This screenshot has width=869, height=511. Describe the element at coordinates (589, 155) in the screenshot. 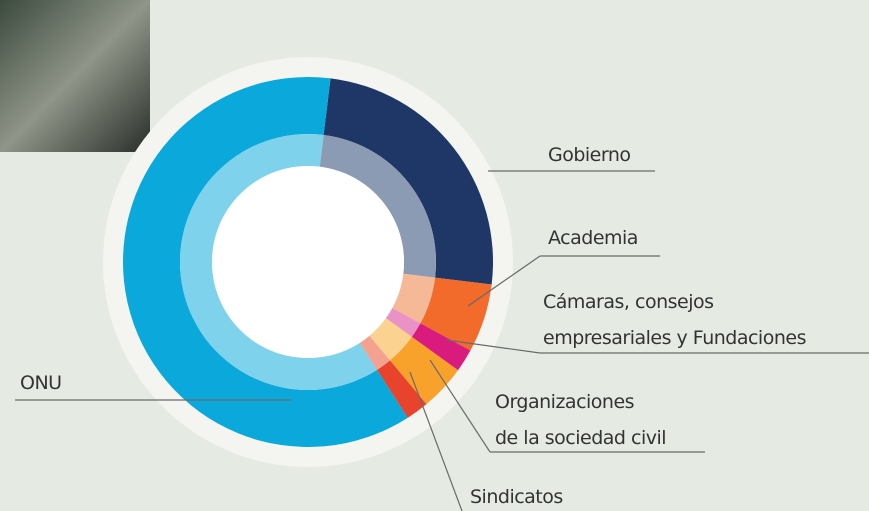

I see `label: Gobierno` at that location.